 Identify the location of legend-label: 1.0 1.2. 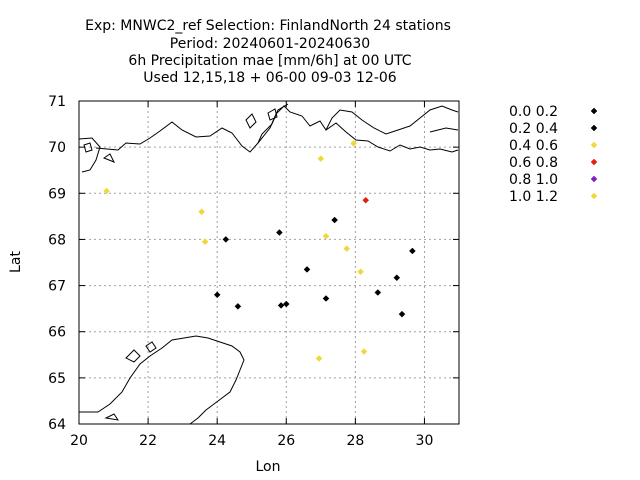
(533, 197).